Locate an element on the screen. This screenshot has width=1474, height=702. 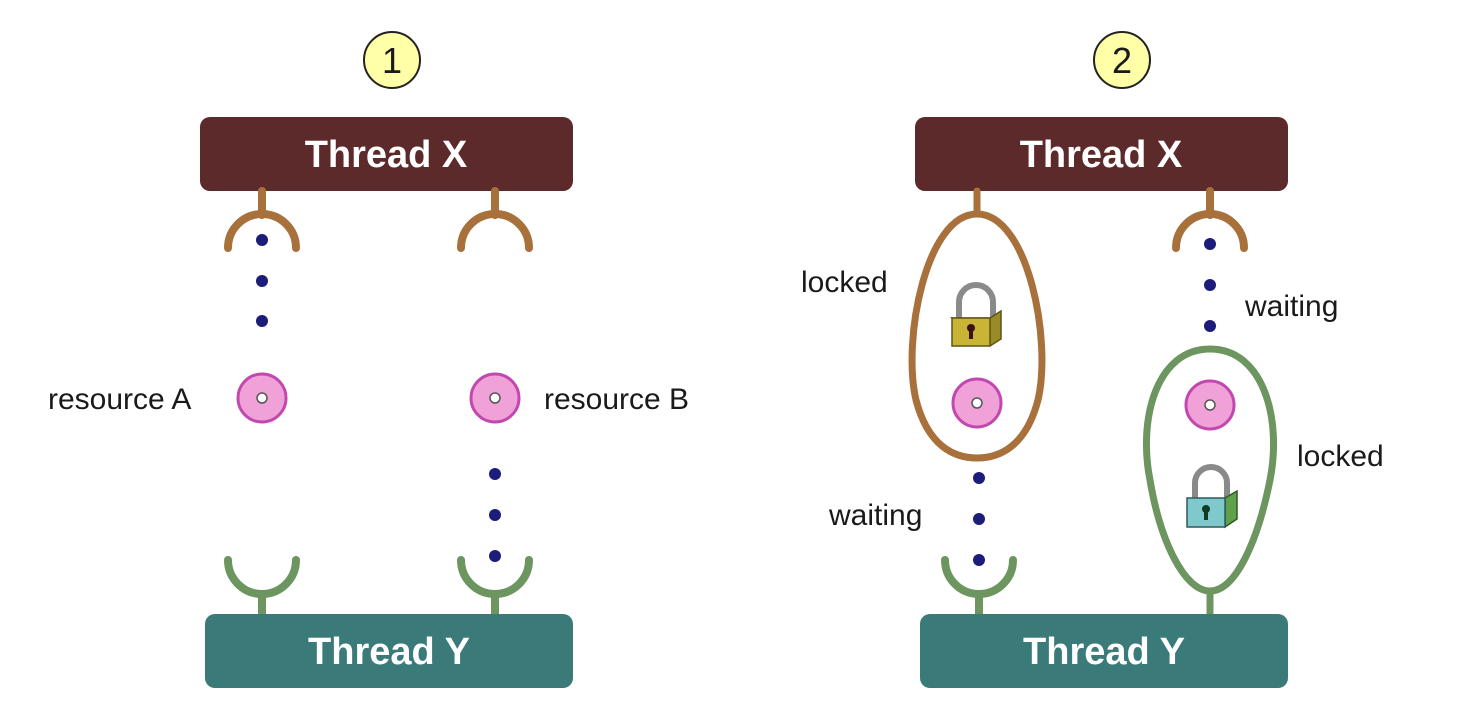
thread-y-label-2: Thread Y is located at coordinates (1104, 652).